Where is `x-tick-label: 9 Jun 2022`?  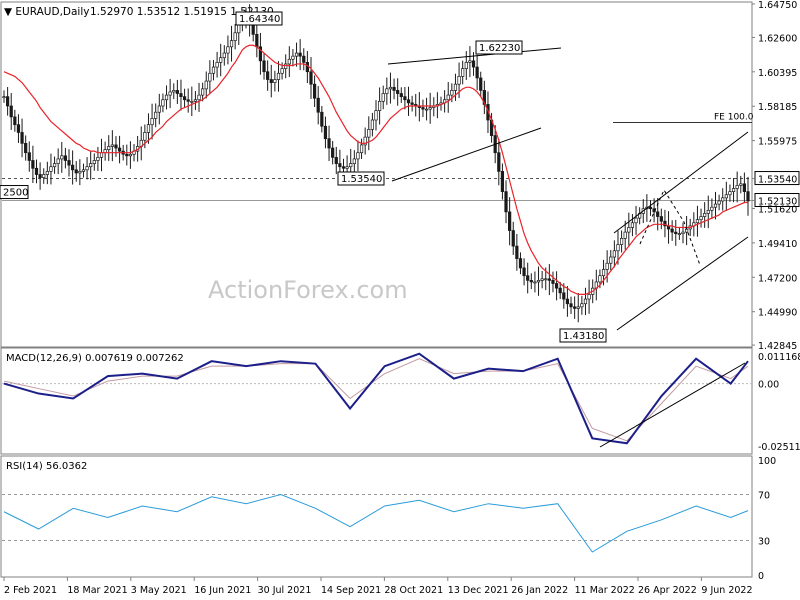 x-tick-label: 9 Jun 2022 is located at coordinates (726, 590).